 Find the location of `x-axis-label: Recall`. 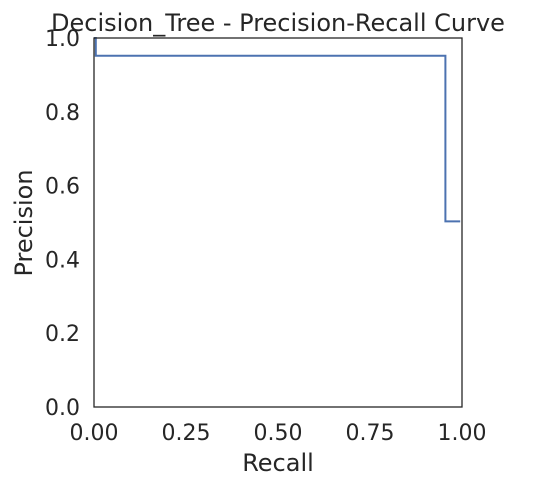

x-axis-label: Recall is located at coordinates (278, 463).